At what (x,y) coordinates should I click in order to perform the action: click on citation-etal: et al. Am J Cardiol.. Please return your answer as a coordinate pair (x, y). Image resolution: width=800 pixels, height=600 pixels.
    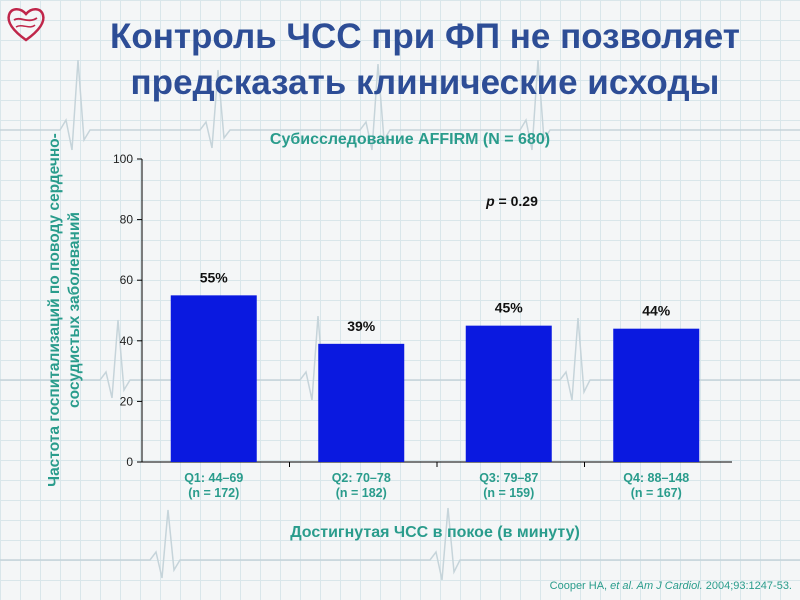
    Looking at the image, I should click on (656, 586).